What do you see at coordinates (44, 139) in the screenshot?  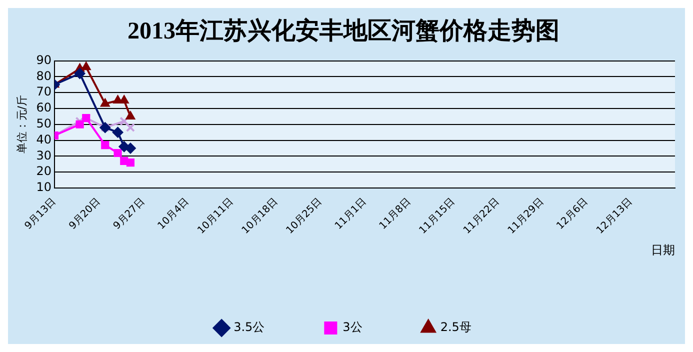 I see `y-tick-label: 40` at bounding box center [44, 139].